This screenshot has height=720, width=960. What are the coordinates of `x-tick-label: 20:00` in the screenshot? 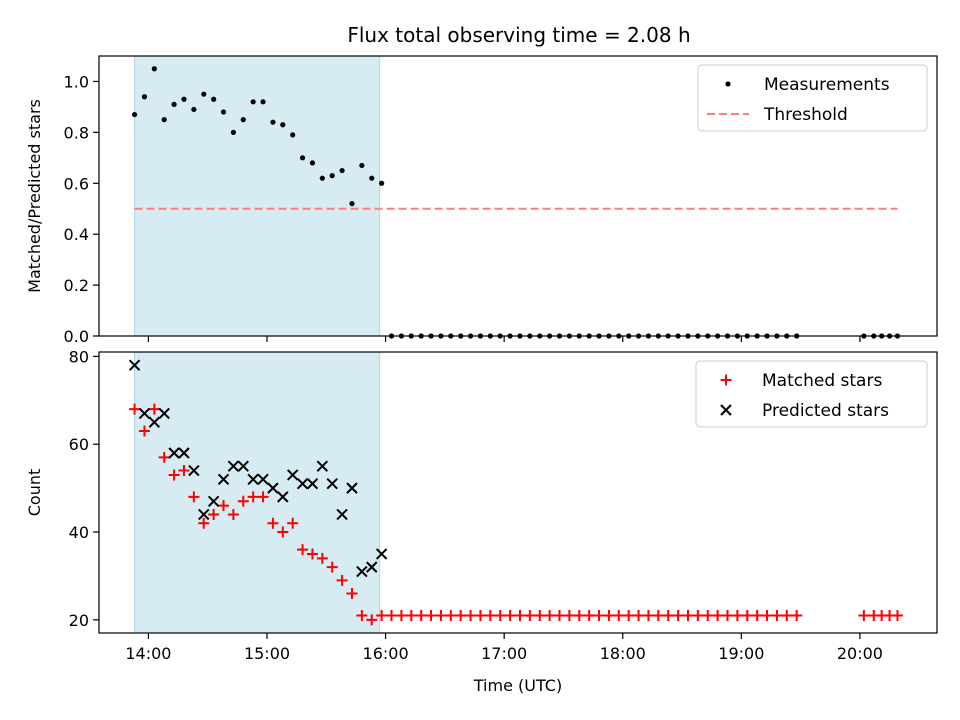 It's located at (860, 653).